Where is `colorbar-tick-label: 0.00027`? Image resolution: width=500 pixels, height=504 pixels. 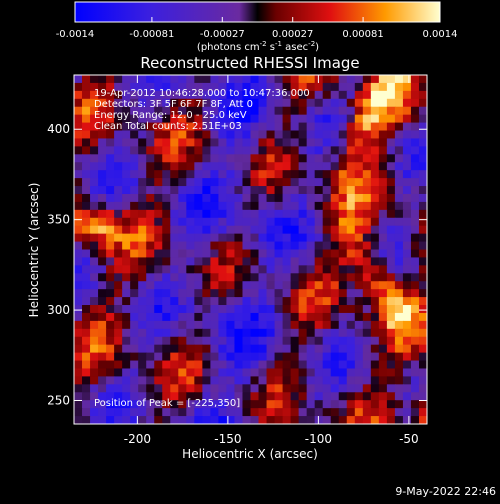
colorbar-tick-label: 0.00027 is located at coordinates (292, 34).